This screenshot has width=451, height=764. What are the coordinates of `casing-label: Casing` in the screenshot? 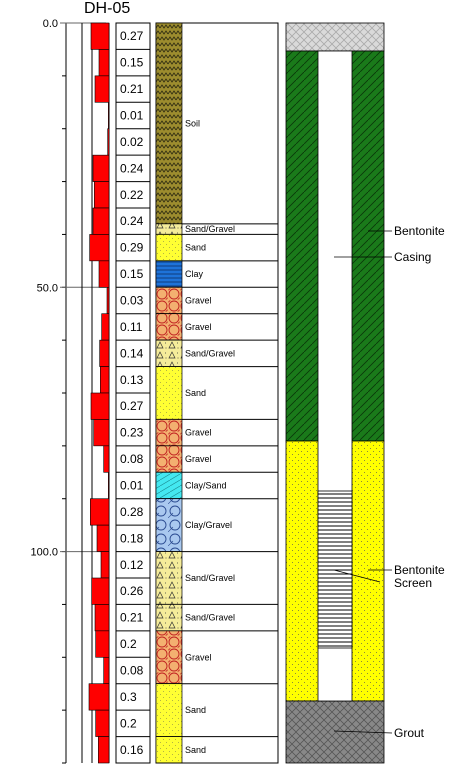 It's located at (412, 257).